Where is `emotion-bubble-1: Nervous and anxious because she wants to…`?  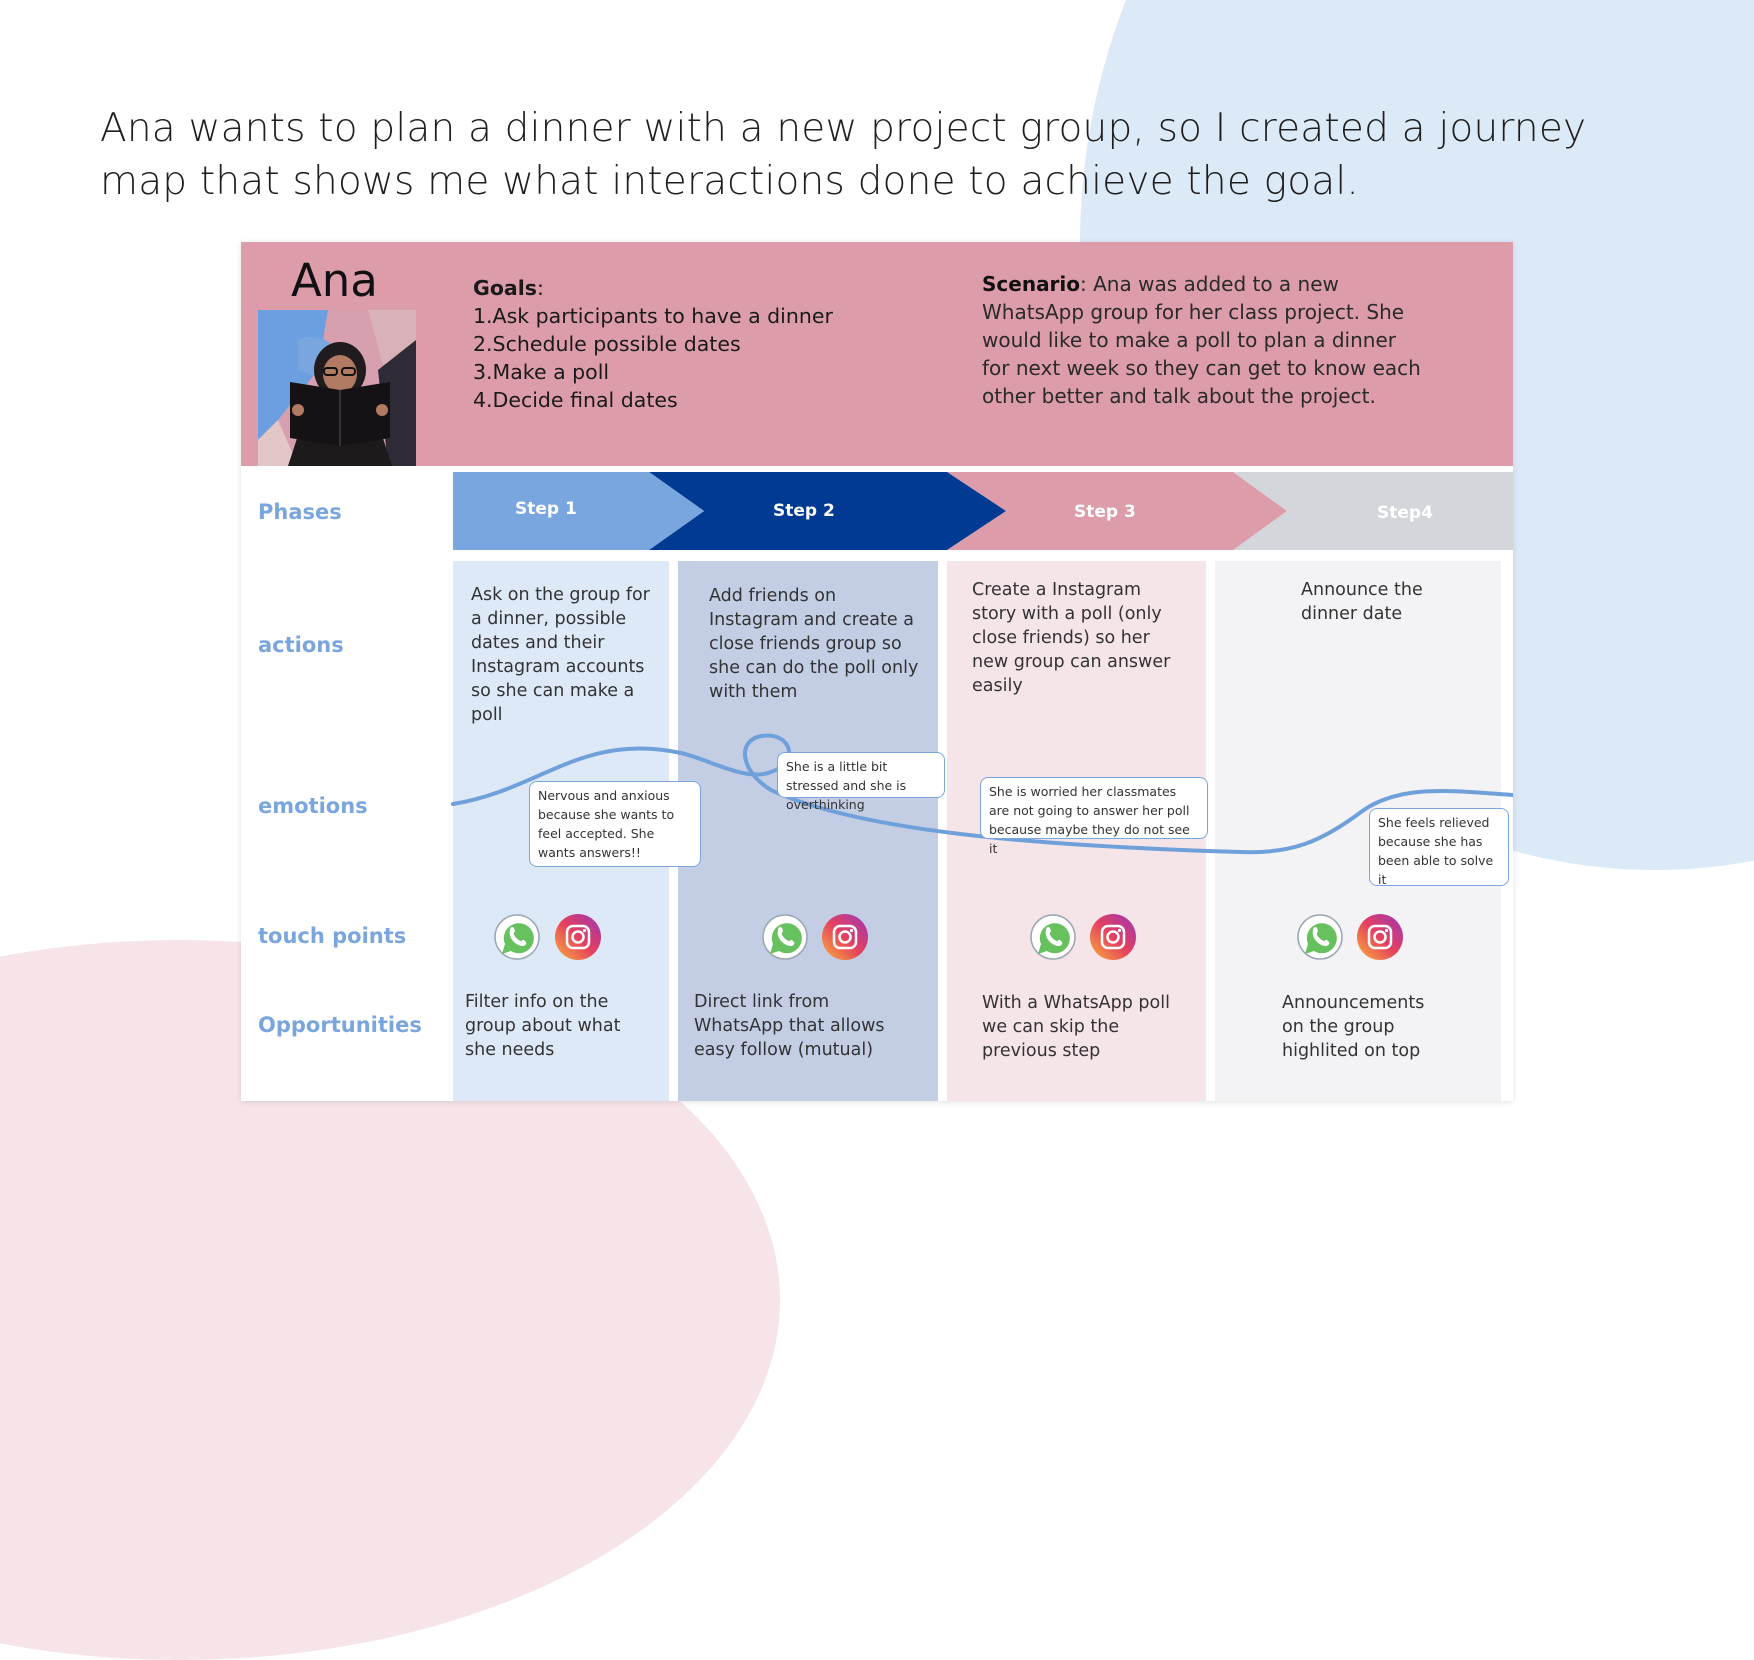 emotion-bubble-1: Nervous and anxious because she wants to… is located at coordinates (615, 824).